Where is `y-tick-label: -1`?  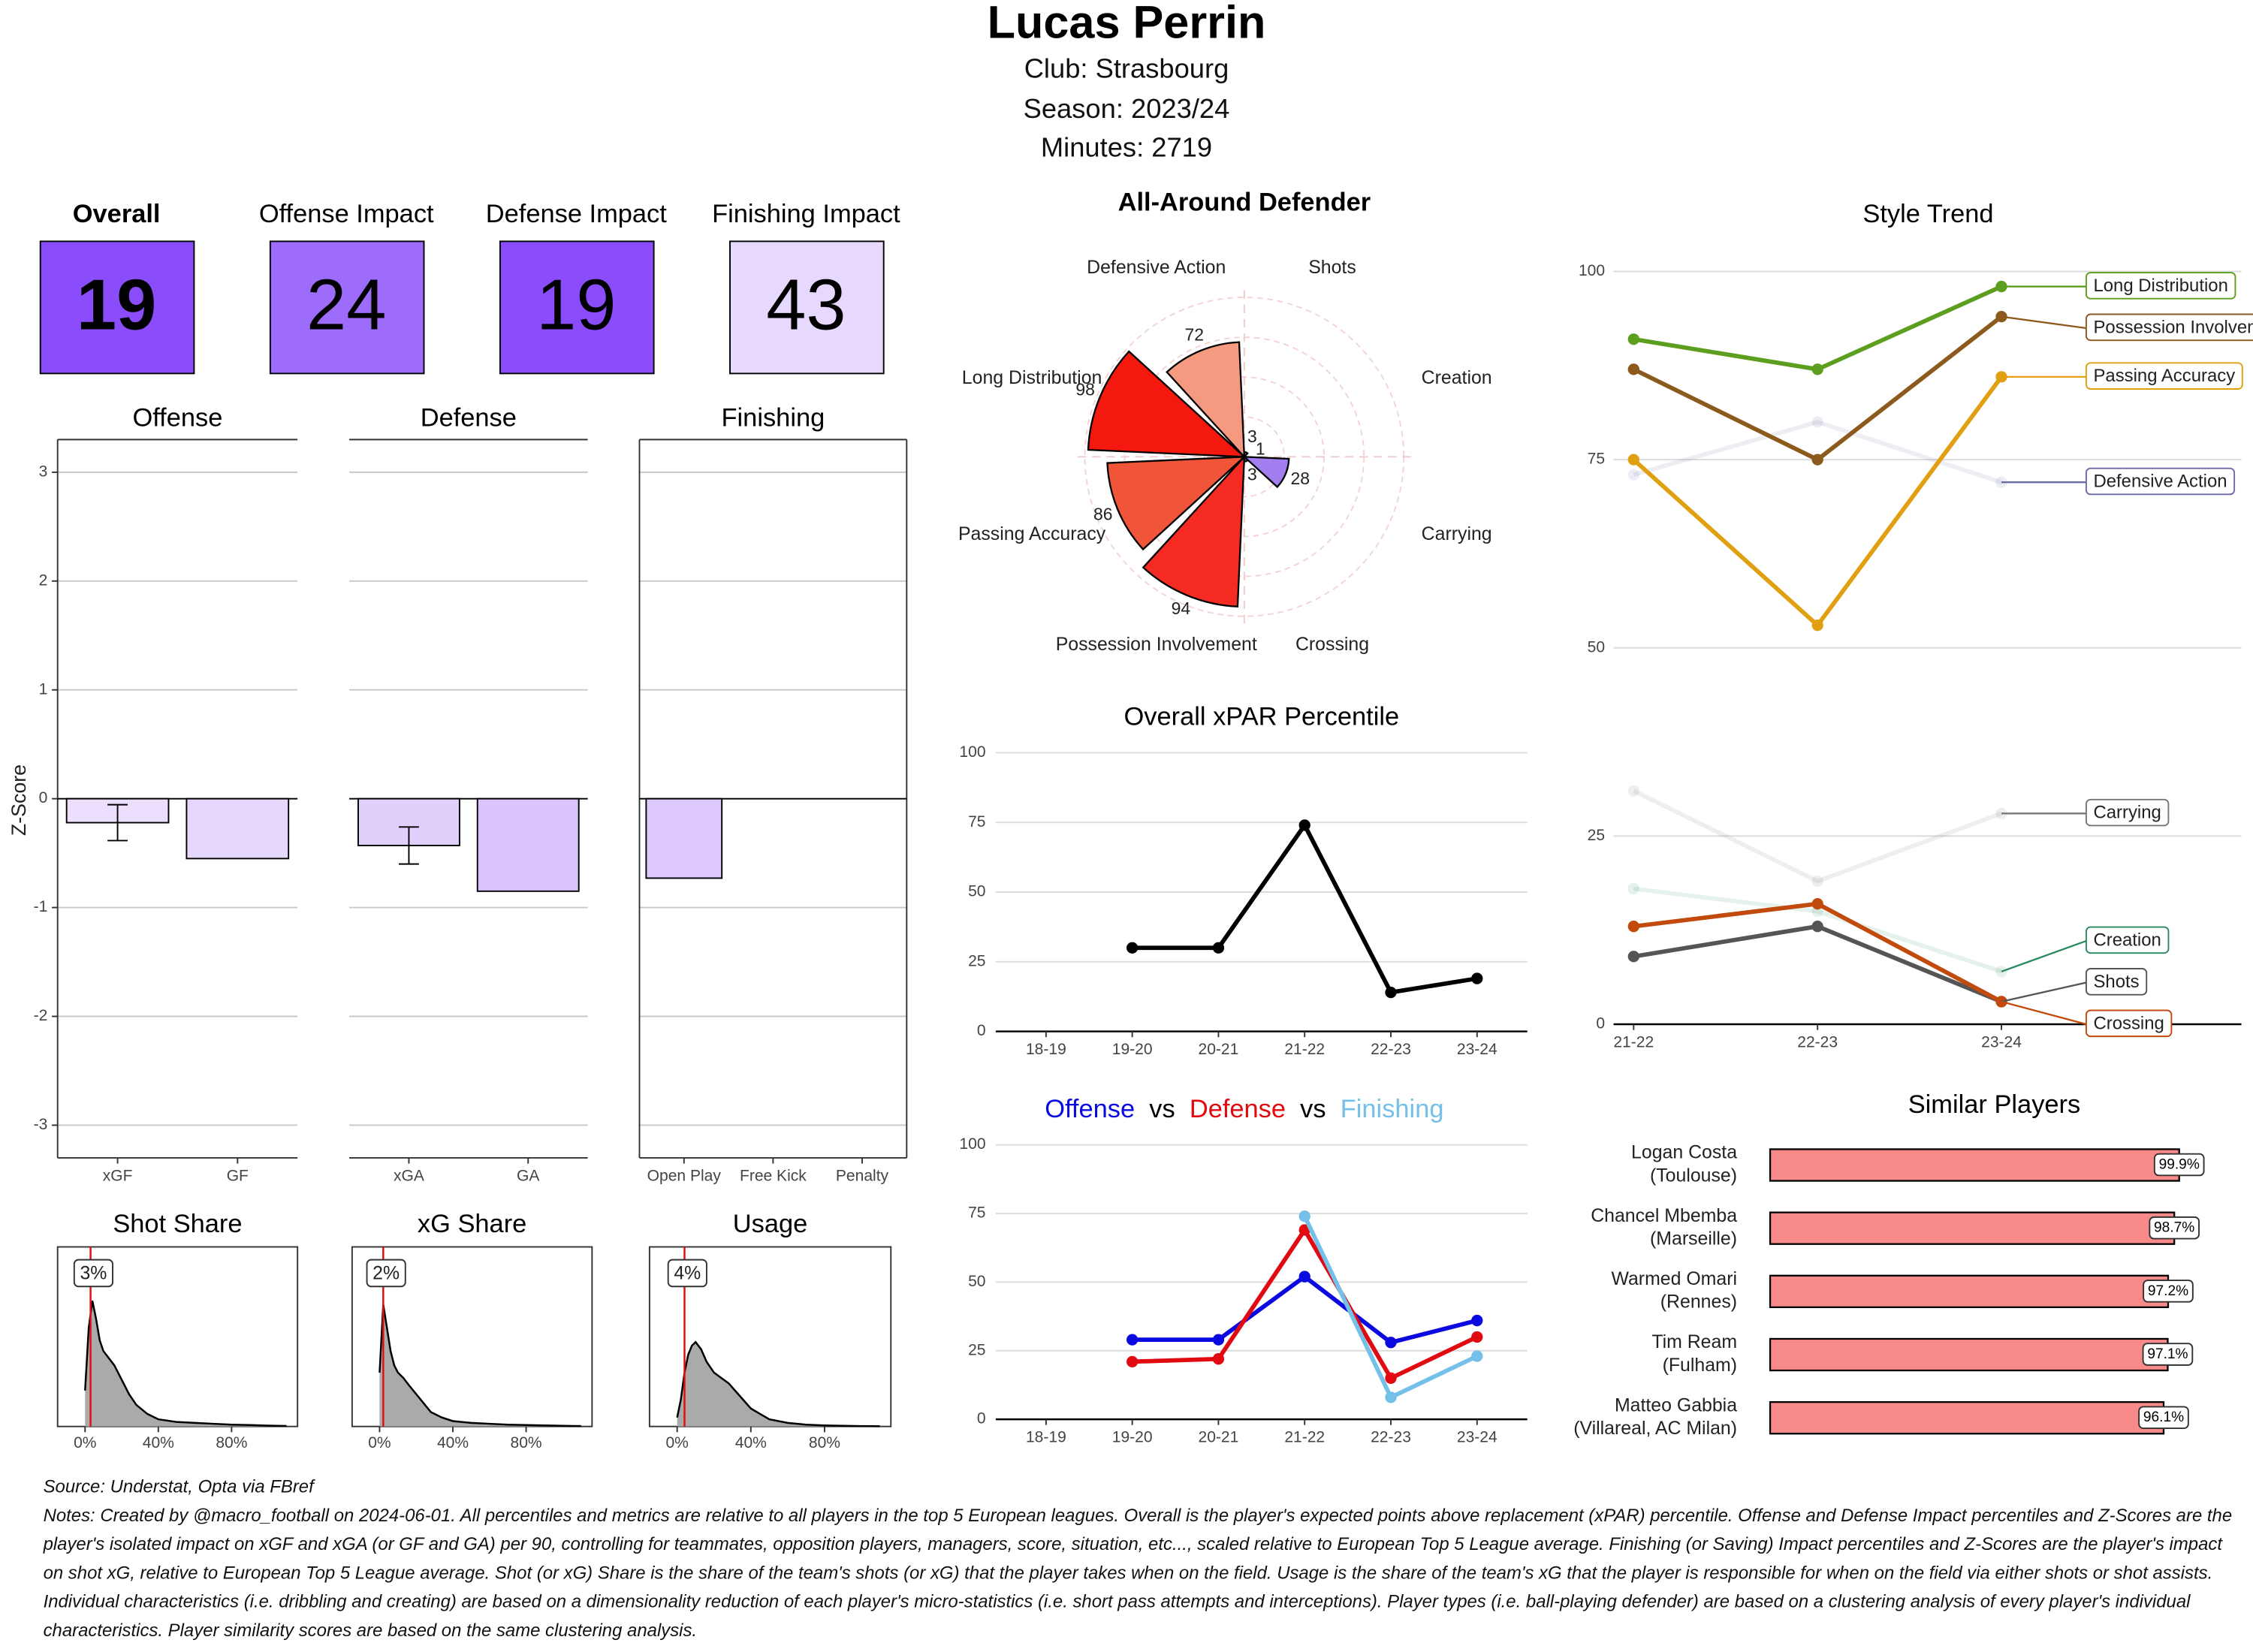
y-tick-label: -1 is located at coordinates (41, 906).